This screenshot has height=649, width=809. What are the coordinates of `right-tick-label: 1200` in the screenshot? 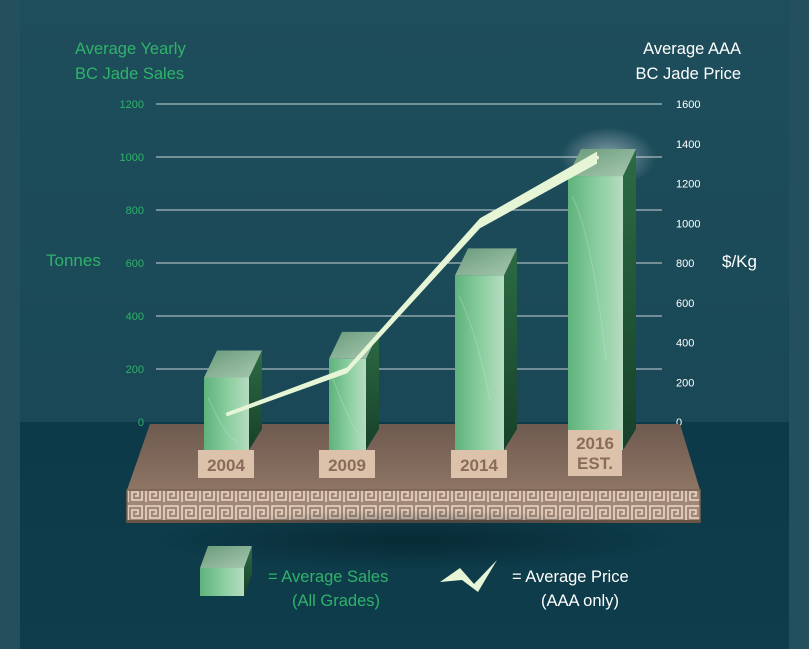 It's located at (688, 185).